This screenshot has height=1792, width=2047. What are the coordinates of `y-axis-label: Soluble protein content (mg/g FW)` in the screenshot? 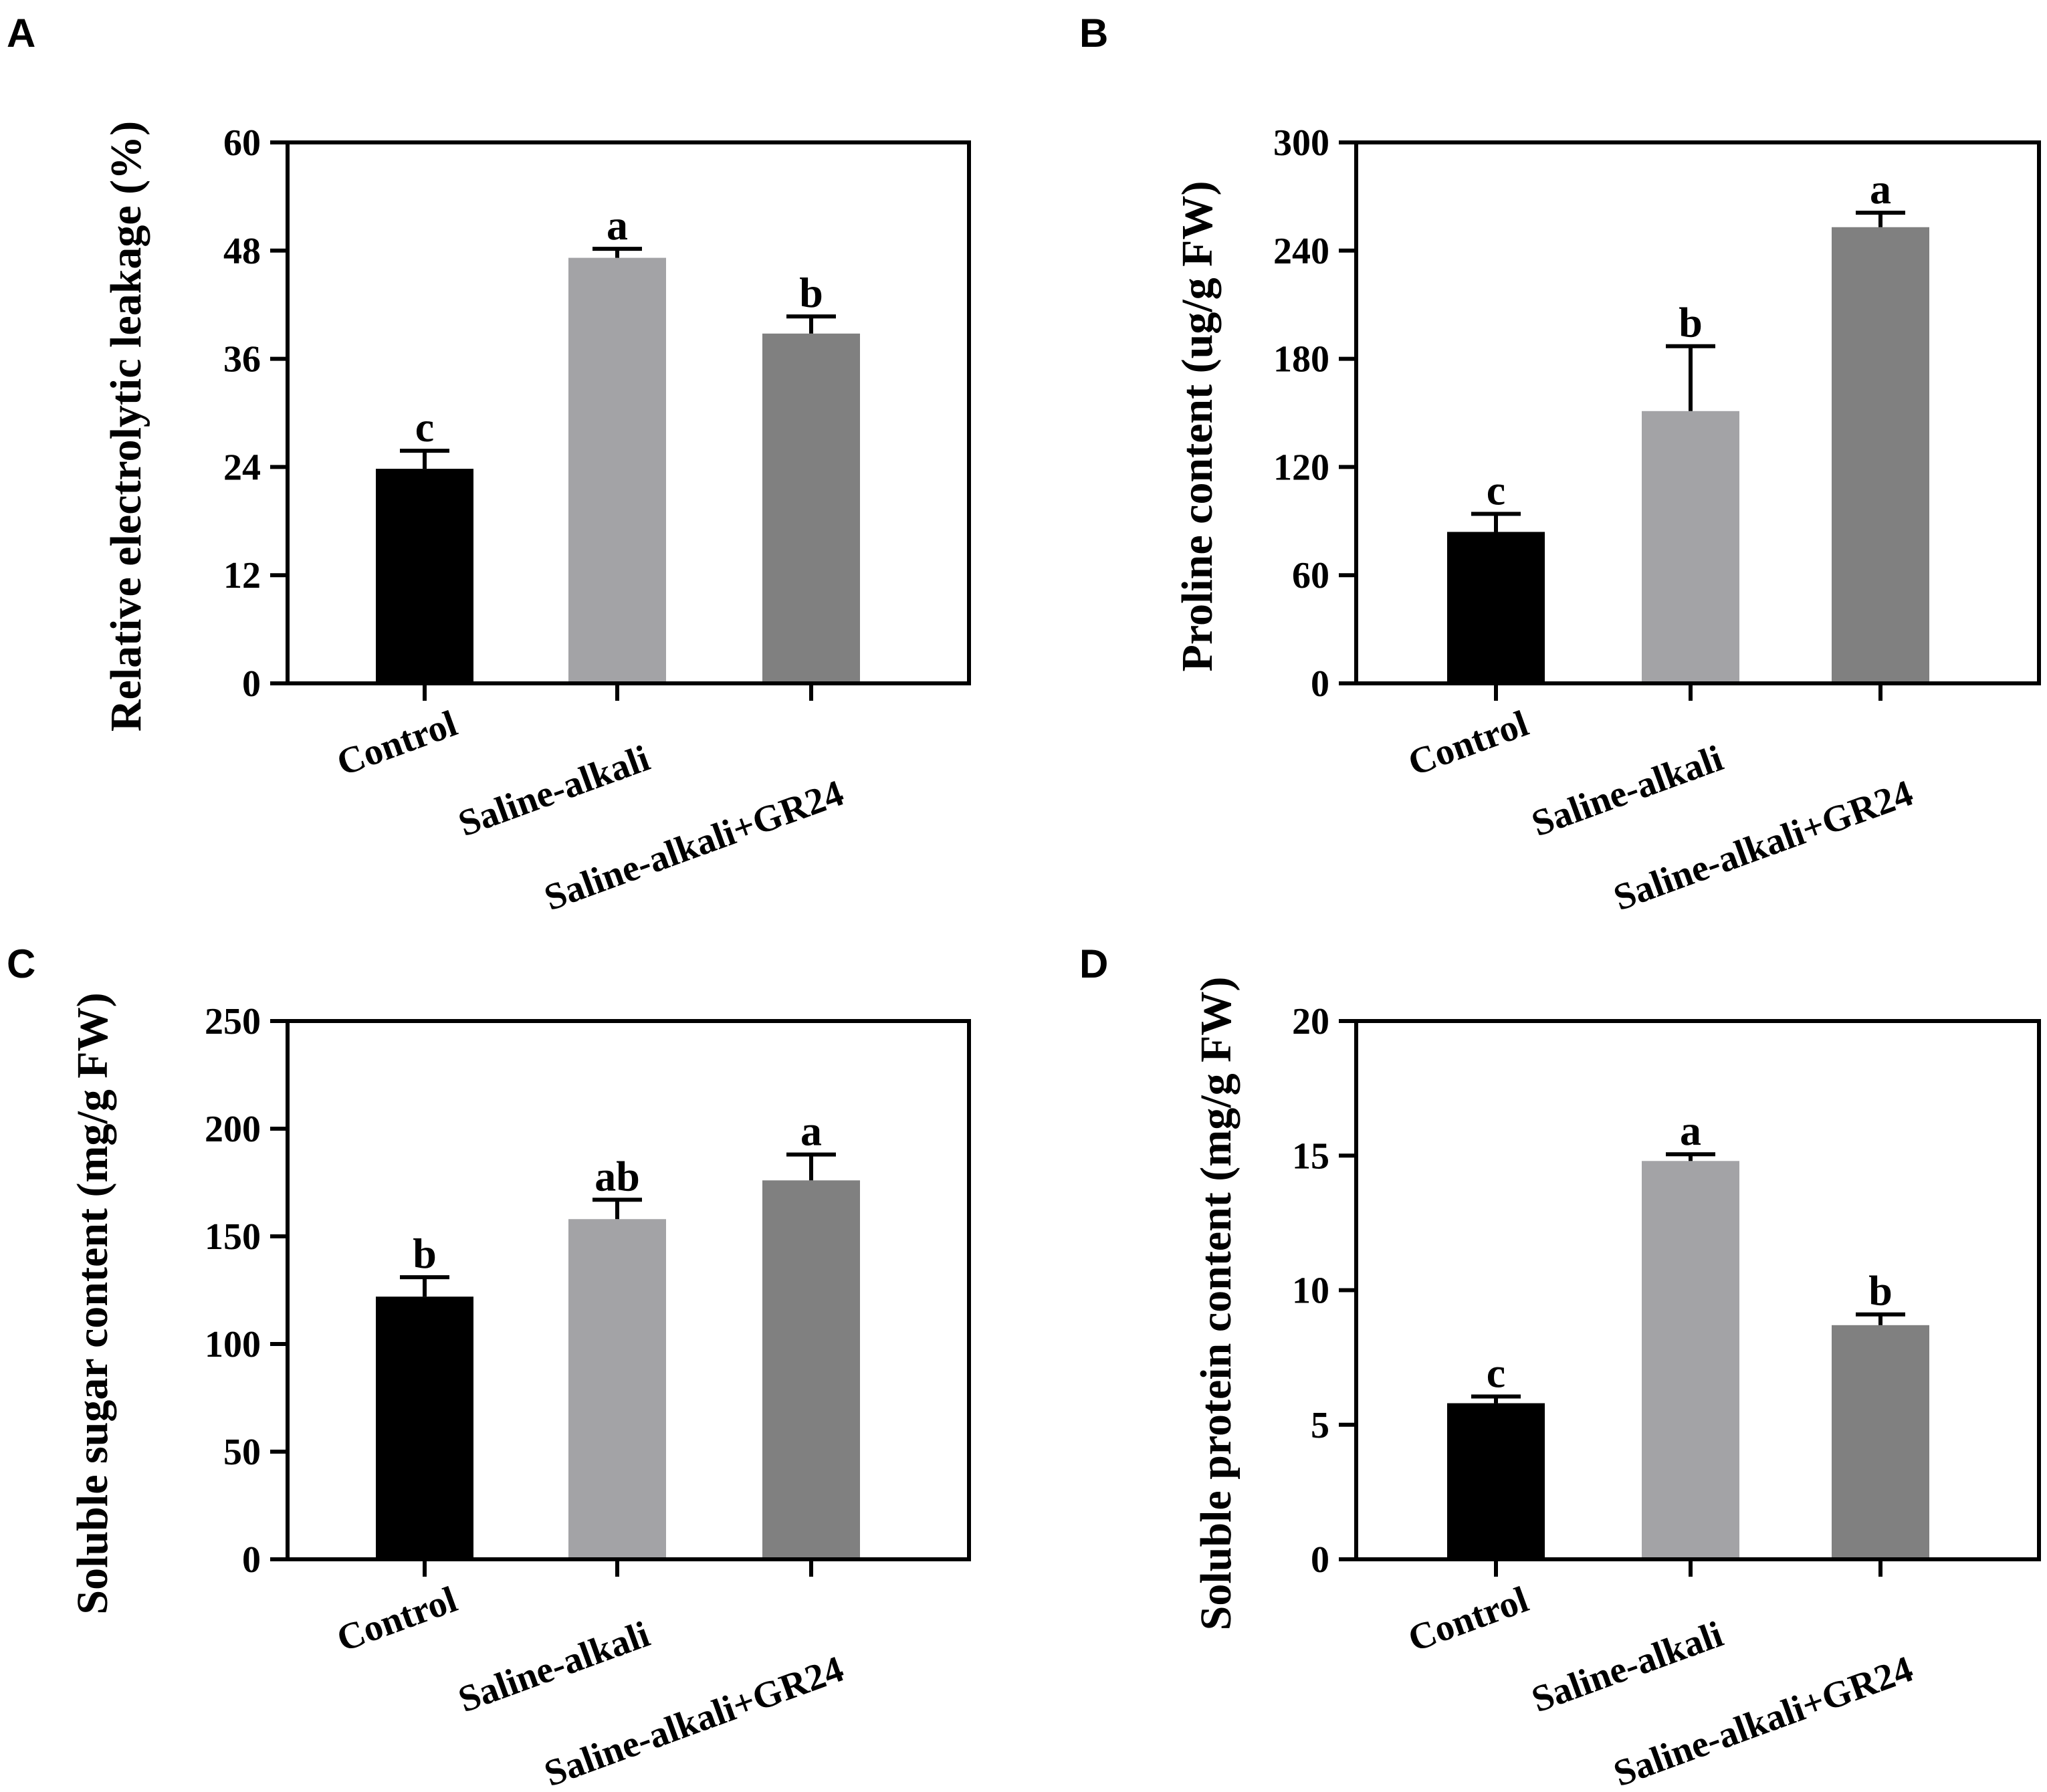 It's located at (1217, 1304).